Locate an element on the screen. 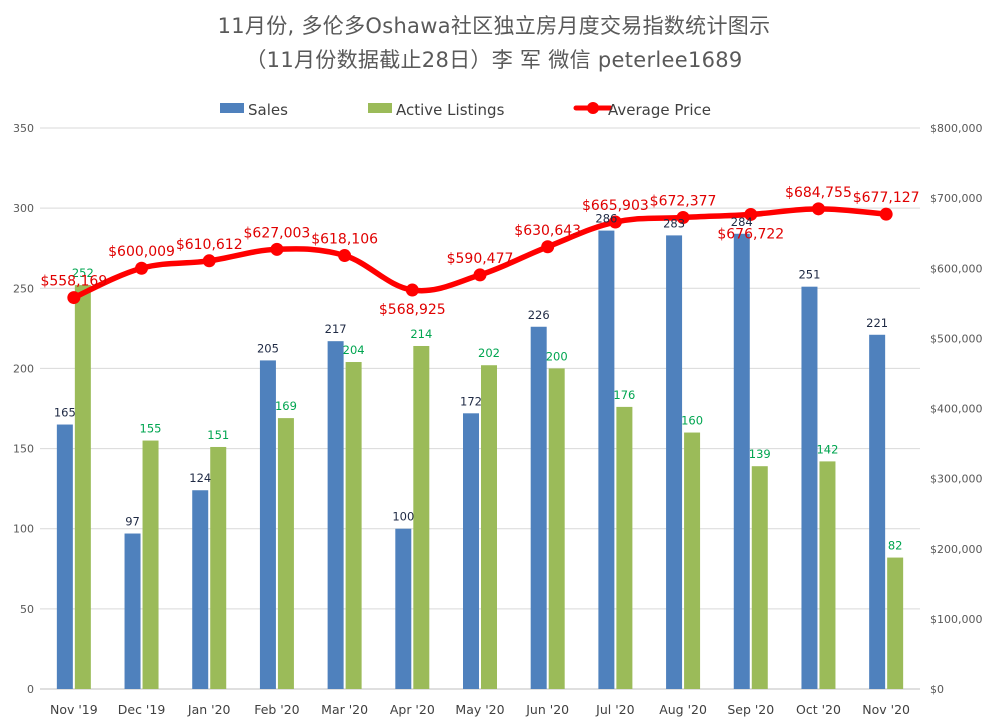  y-axis-left: 0 50 100 150 200 250 300 350 is located at coordinates (23, 409).